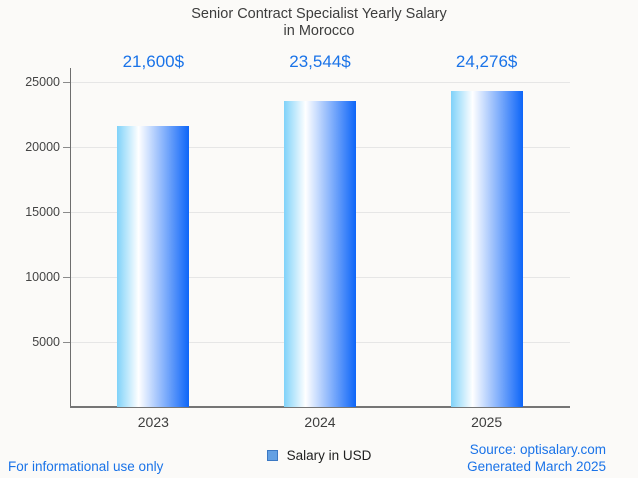  Describe the element at coordinates (153, 422) in the screenshot. I see `x-axis-label-2023: 2023` at that location.